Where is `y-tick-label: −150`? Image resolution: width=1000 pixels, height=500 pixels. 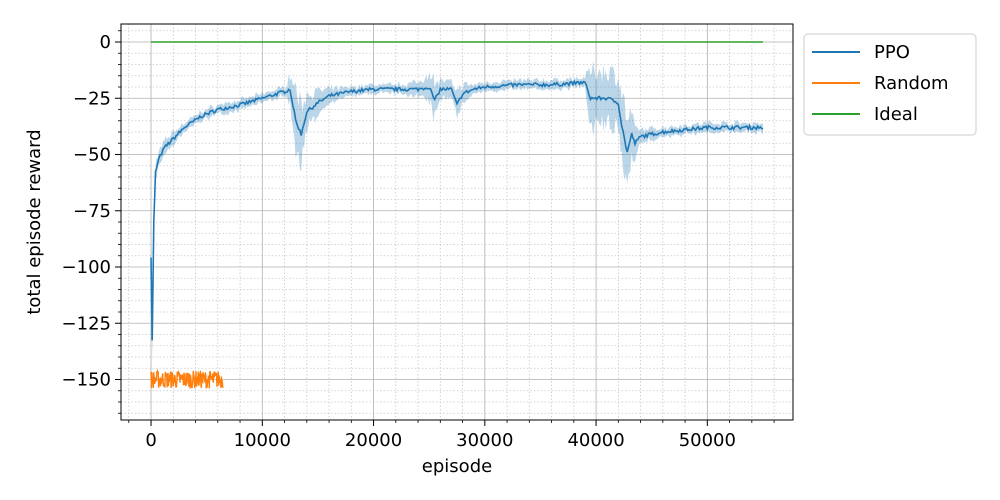
y-tick-label: −150 is located at coordinates (86, 380).